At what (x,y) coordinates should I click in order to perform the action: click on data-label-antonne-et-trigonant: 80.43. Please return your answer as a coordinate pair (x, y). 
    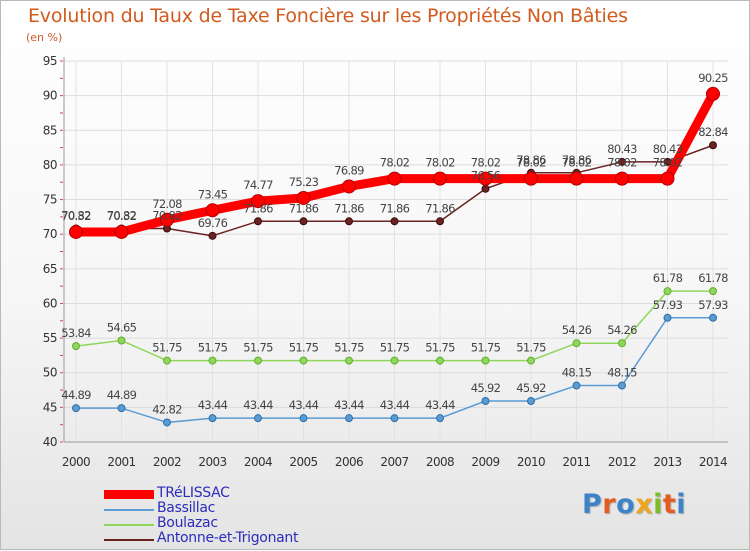
    Looking at the image, I should click on (668, 149).